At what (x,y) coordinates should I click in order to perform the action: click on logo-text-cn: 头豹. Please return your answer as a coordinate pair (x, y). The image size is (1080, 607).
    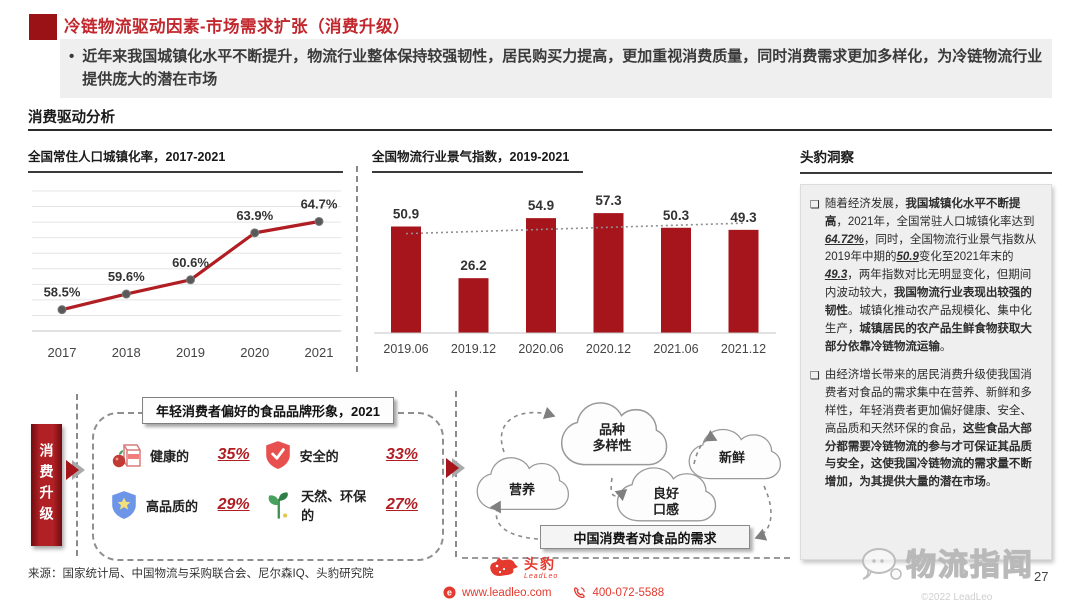
    Looking at the image, I should click on (540, 563).